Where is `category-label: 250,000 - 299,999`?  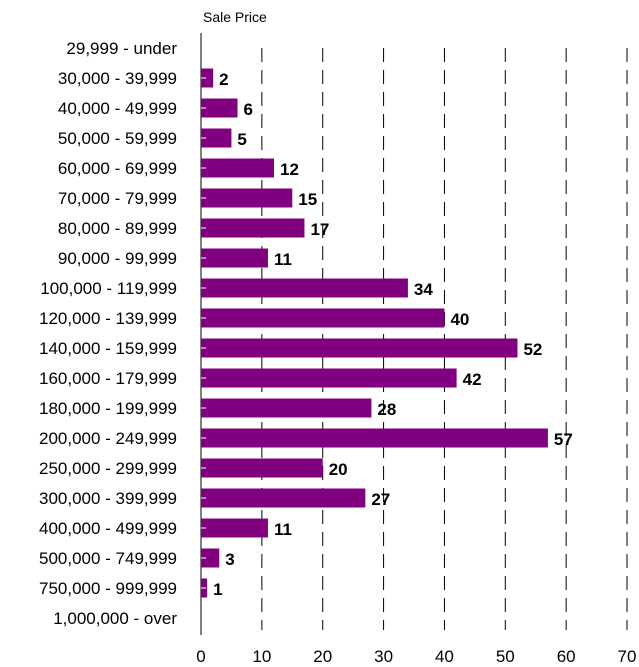 category-label: 250,000 - 299,999 is located at coordinates (108, 468).